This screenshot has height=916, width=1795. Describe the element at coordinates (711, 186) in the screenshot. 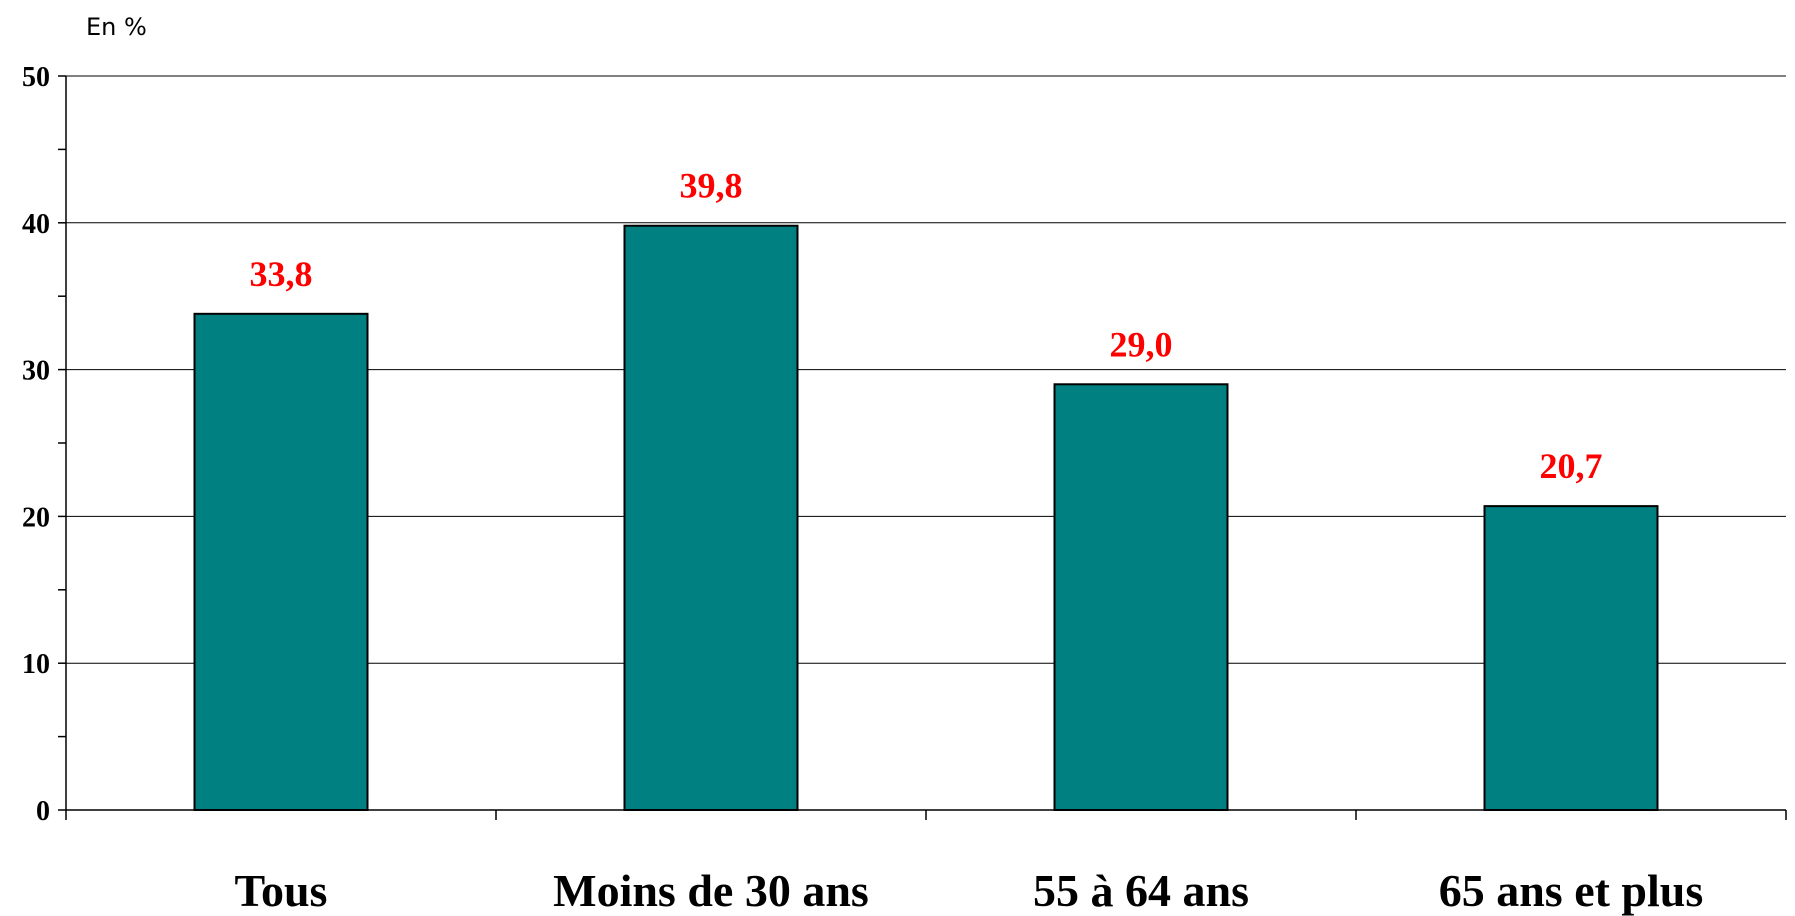

I see `data-label: 39,8` at that location.